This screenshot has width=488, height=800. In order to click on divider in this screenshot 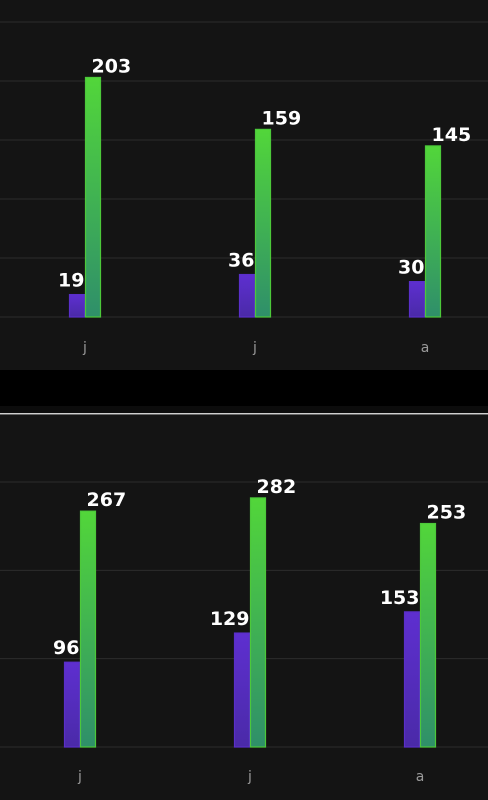, I will do `click(244, 414)`.